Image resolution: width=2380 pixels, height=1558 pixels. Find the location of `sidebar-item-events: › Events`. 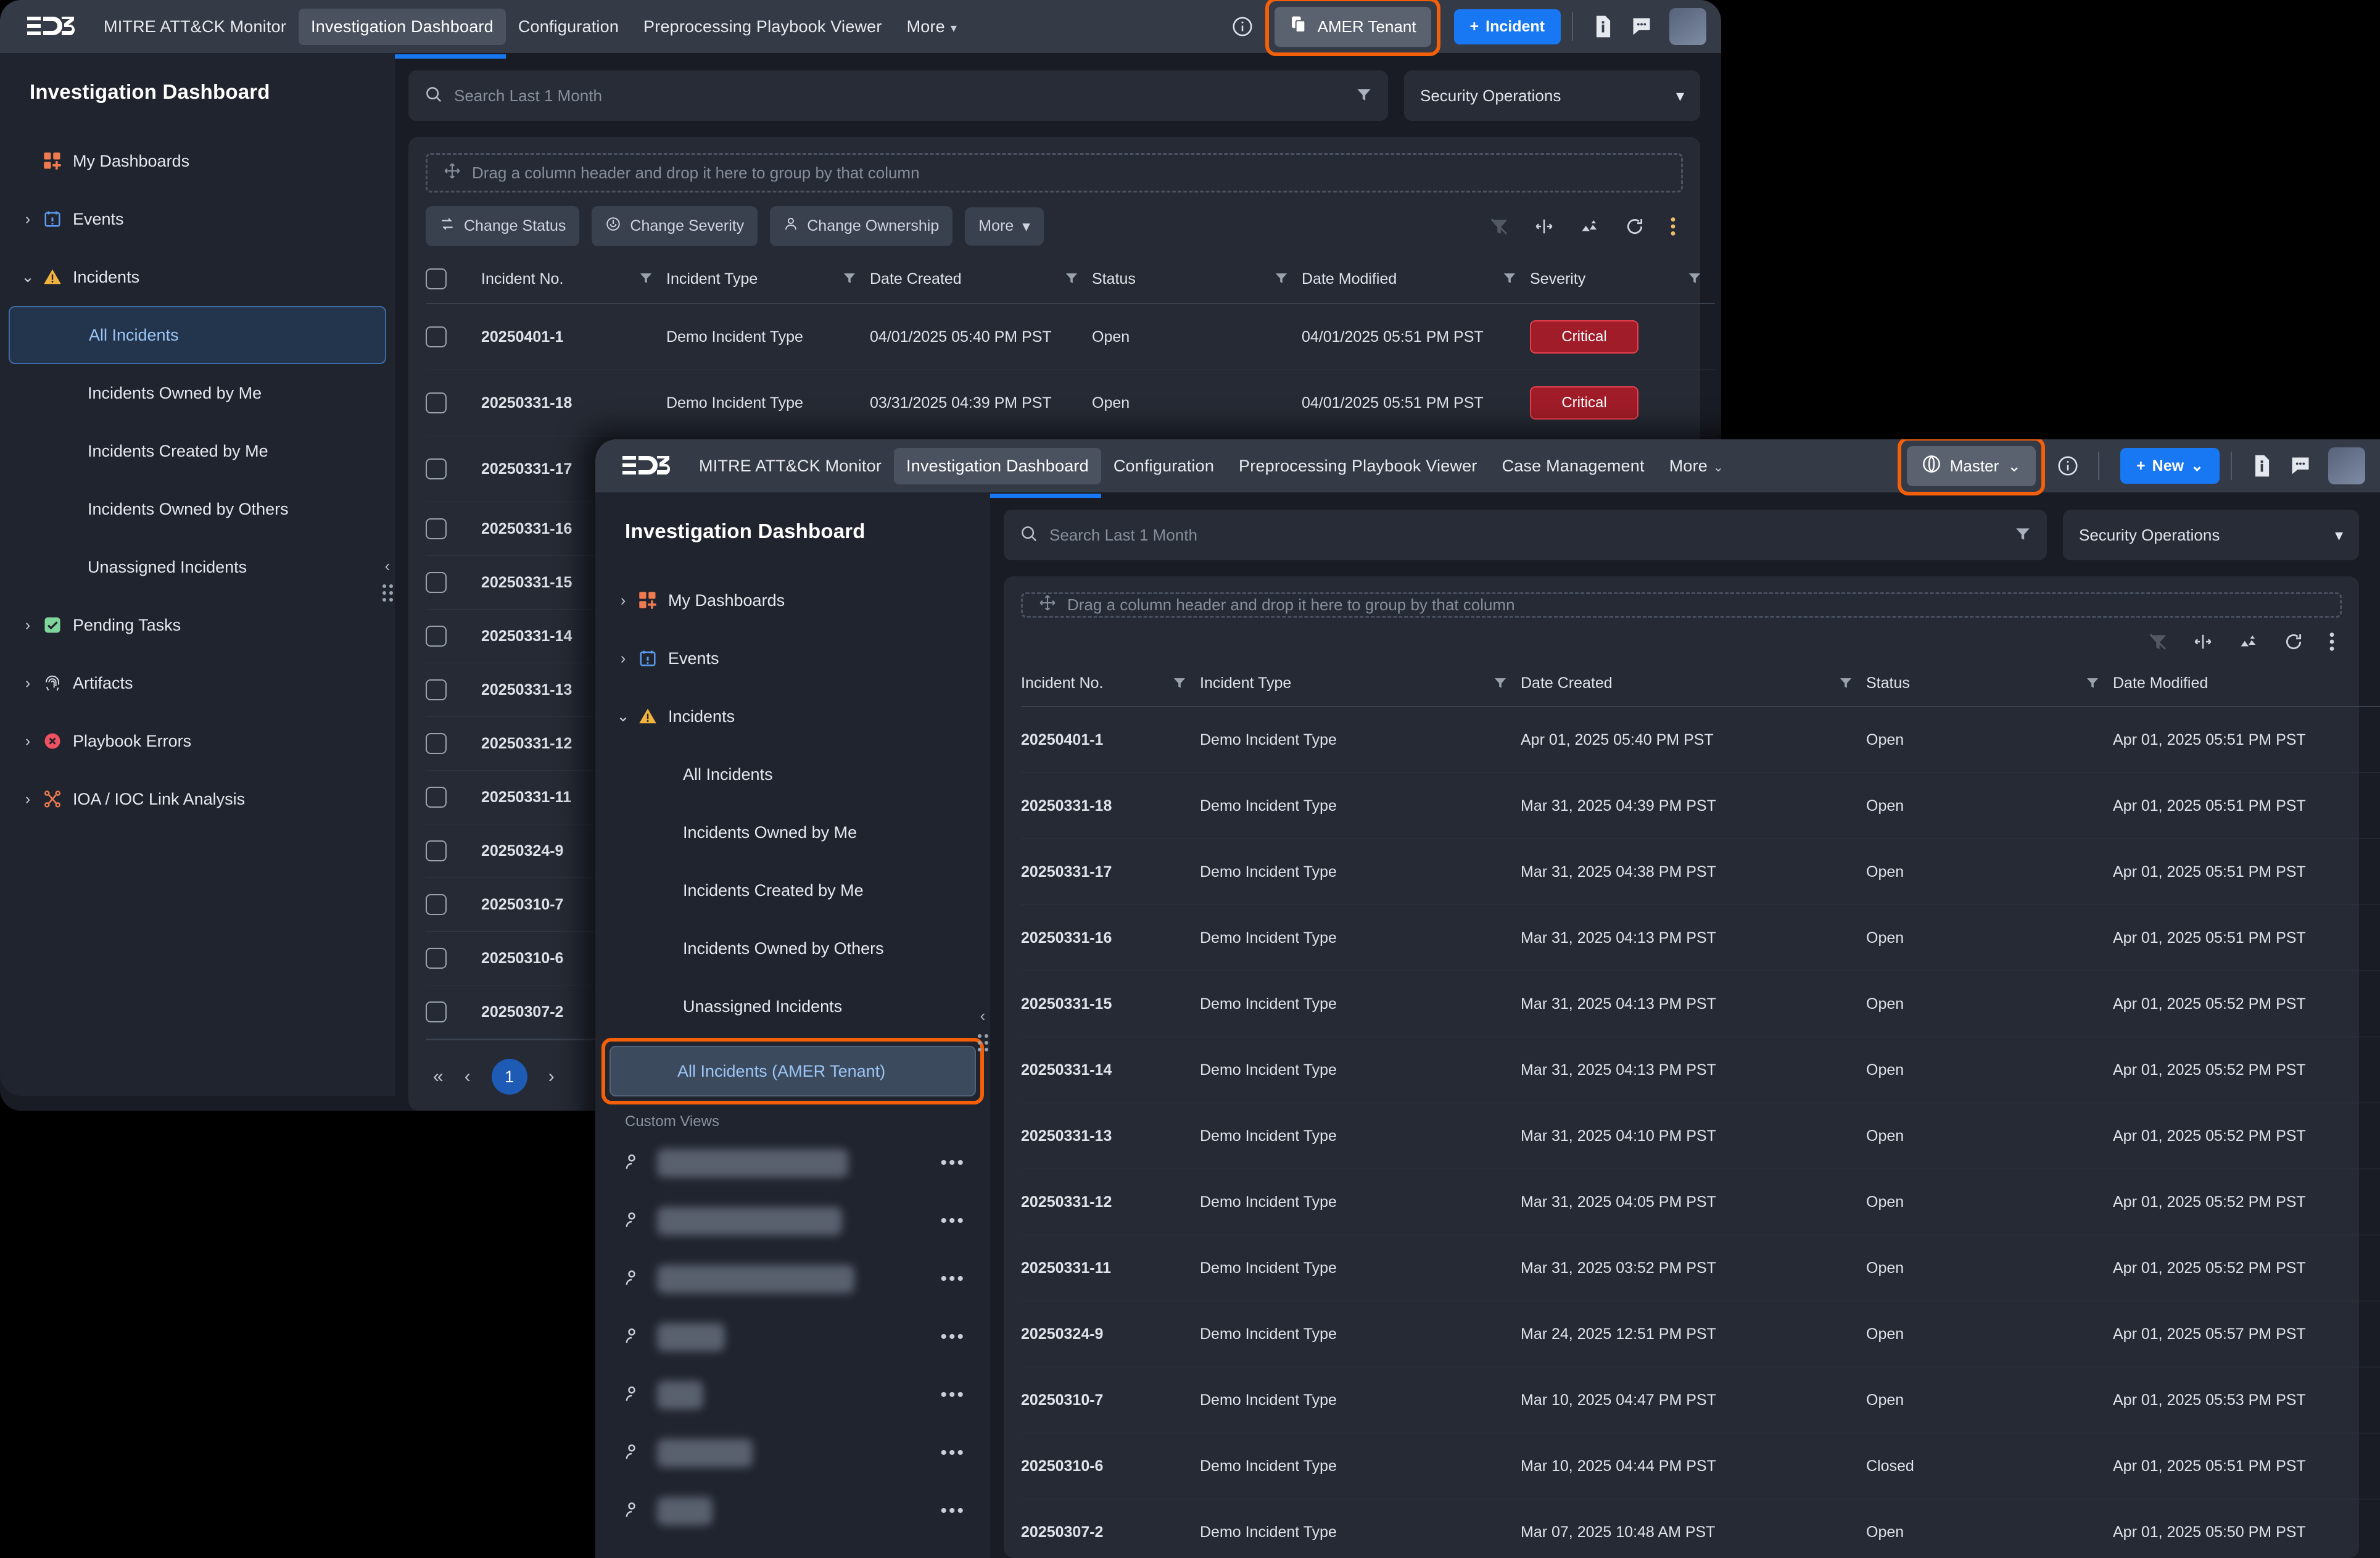

sidebar-item-events: › Events is located at coordinates (792, 658).